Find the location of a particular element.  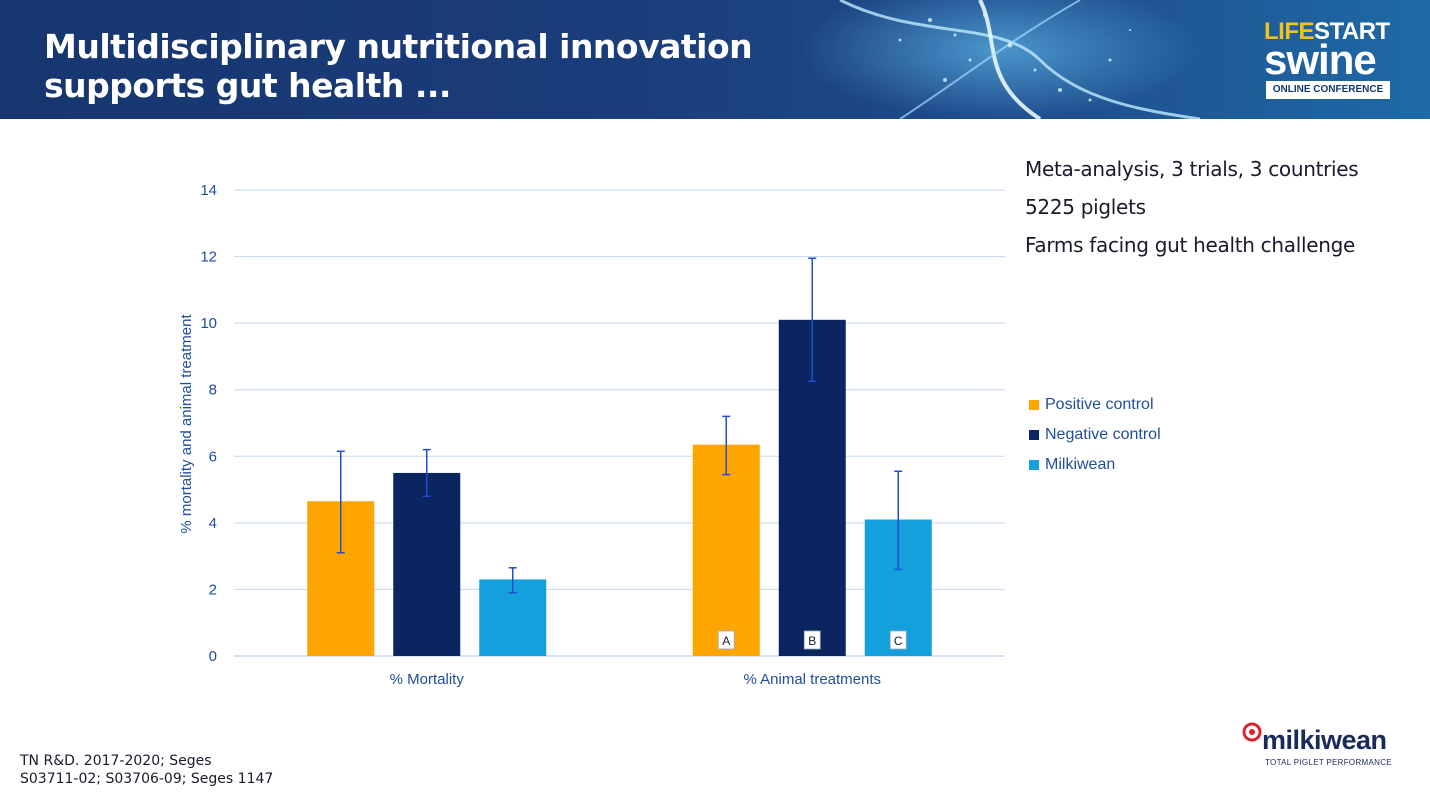

y-tick-label-4: 4 is located at coordinates (213, 523).